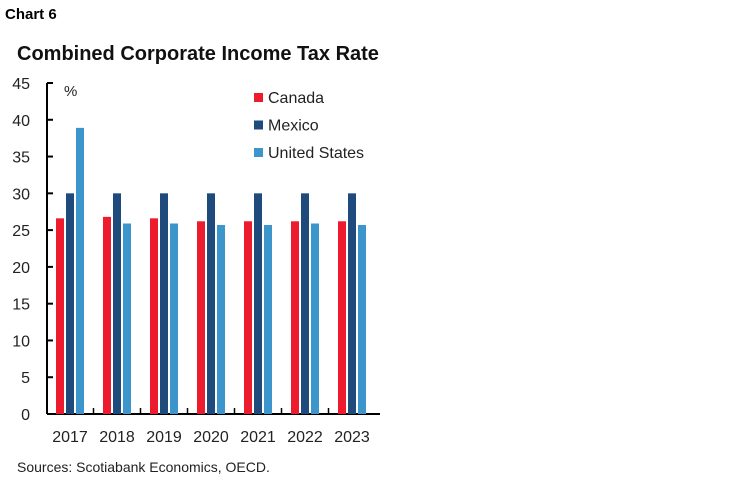 The image size is (748, 483). I want to click on bar-mexico-2021, so click(258, 303).